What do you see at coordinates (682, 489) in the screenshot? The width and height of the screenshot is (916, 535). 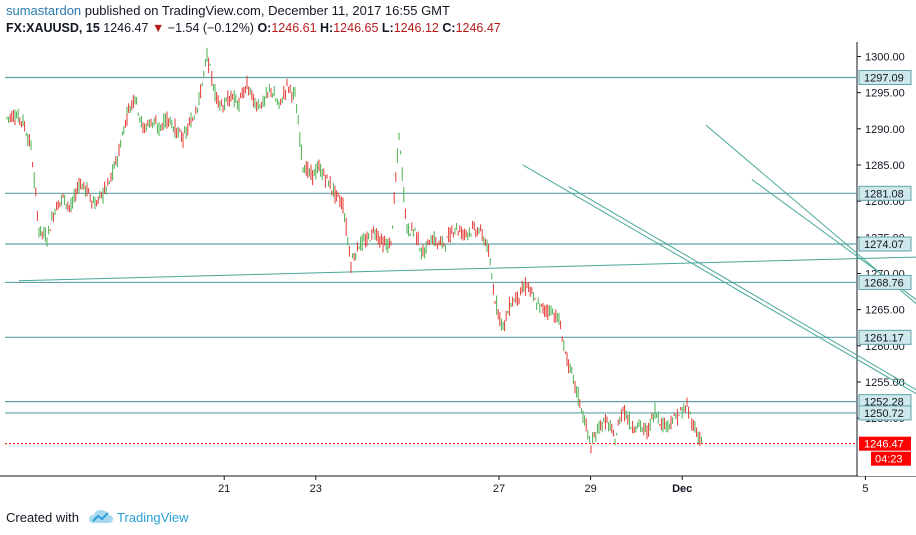 I see `x-tick-label: Dec` at bounding box center [682, 489].